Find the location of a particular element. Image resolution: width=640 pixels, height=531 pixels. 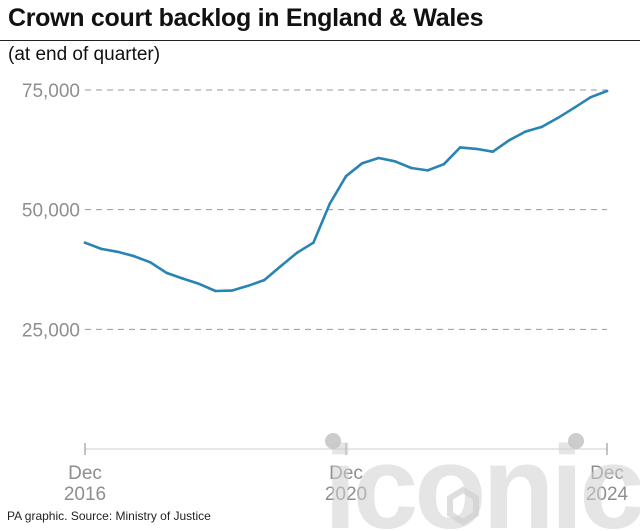

x-tick-label-year-2020: 2020 is located at coordinates (346, 494).